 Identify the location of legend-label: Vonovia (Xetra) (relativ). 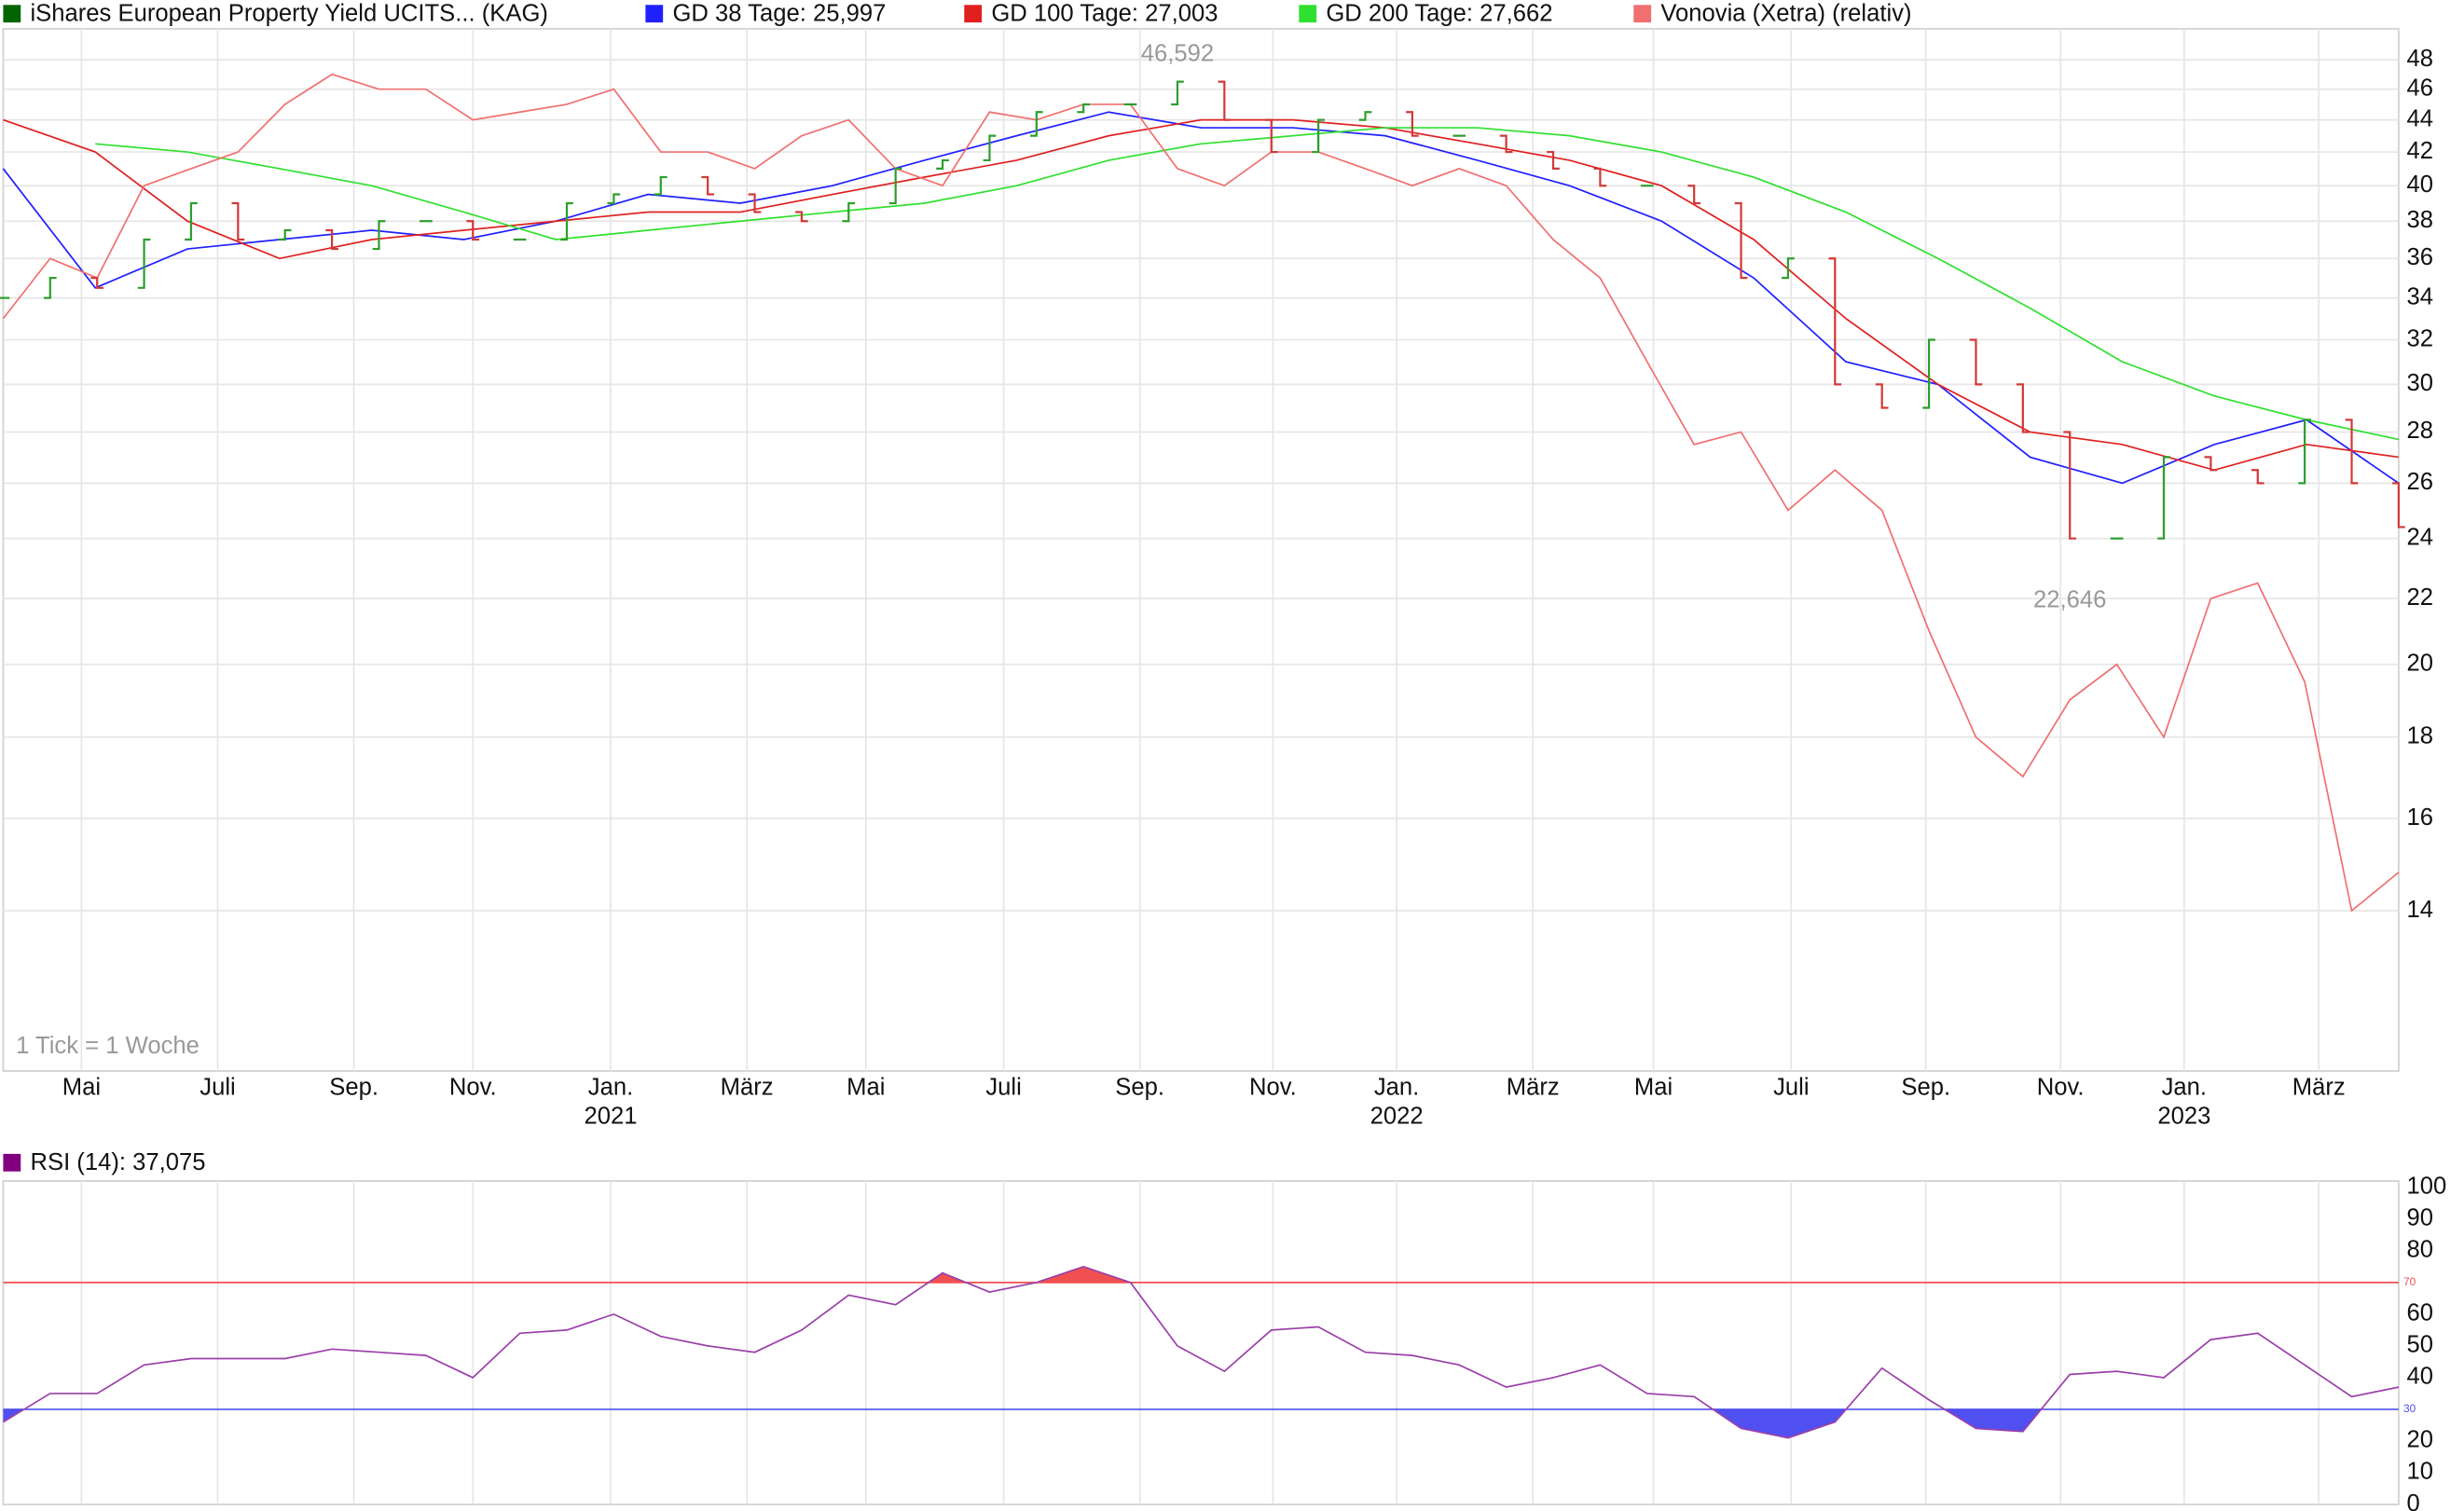
(1785, 13).